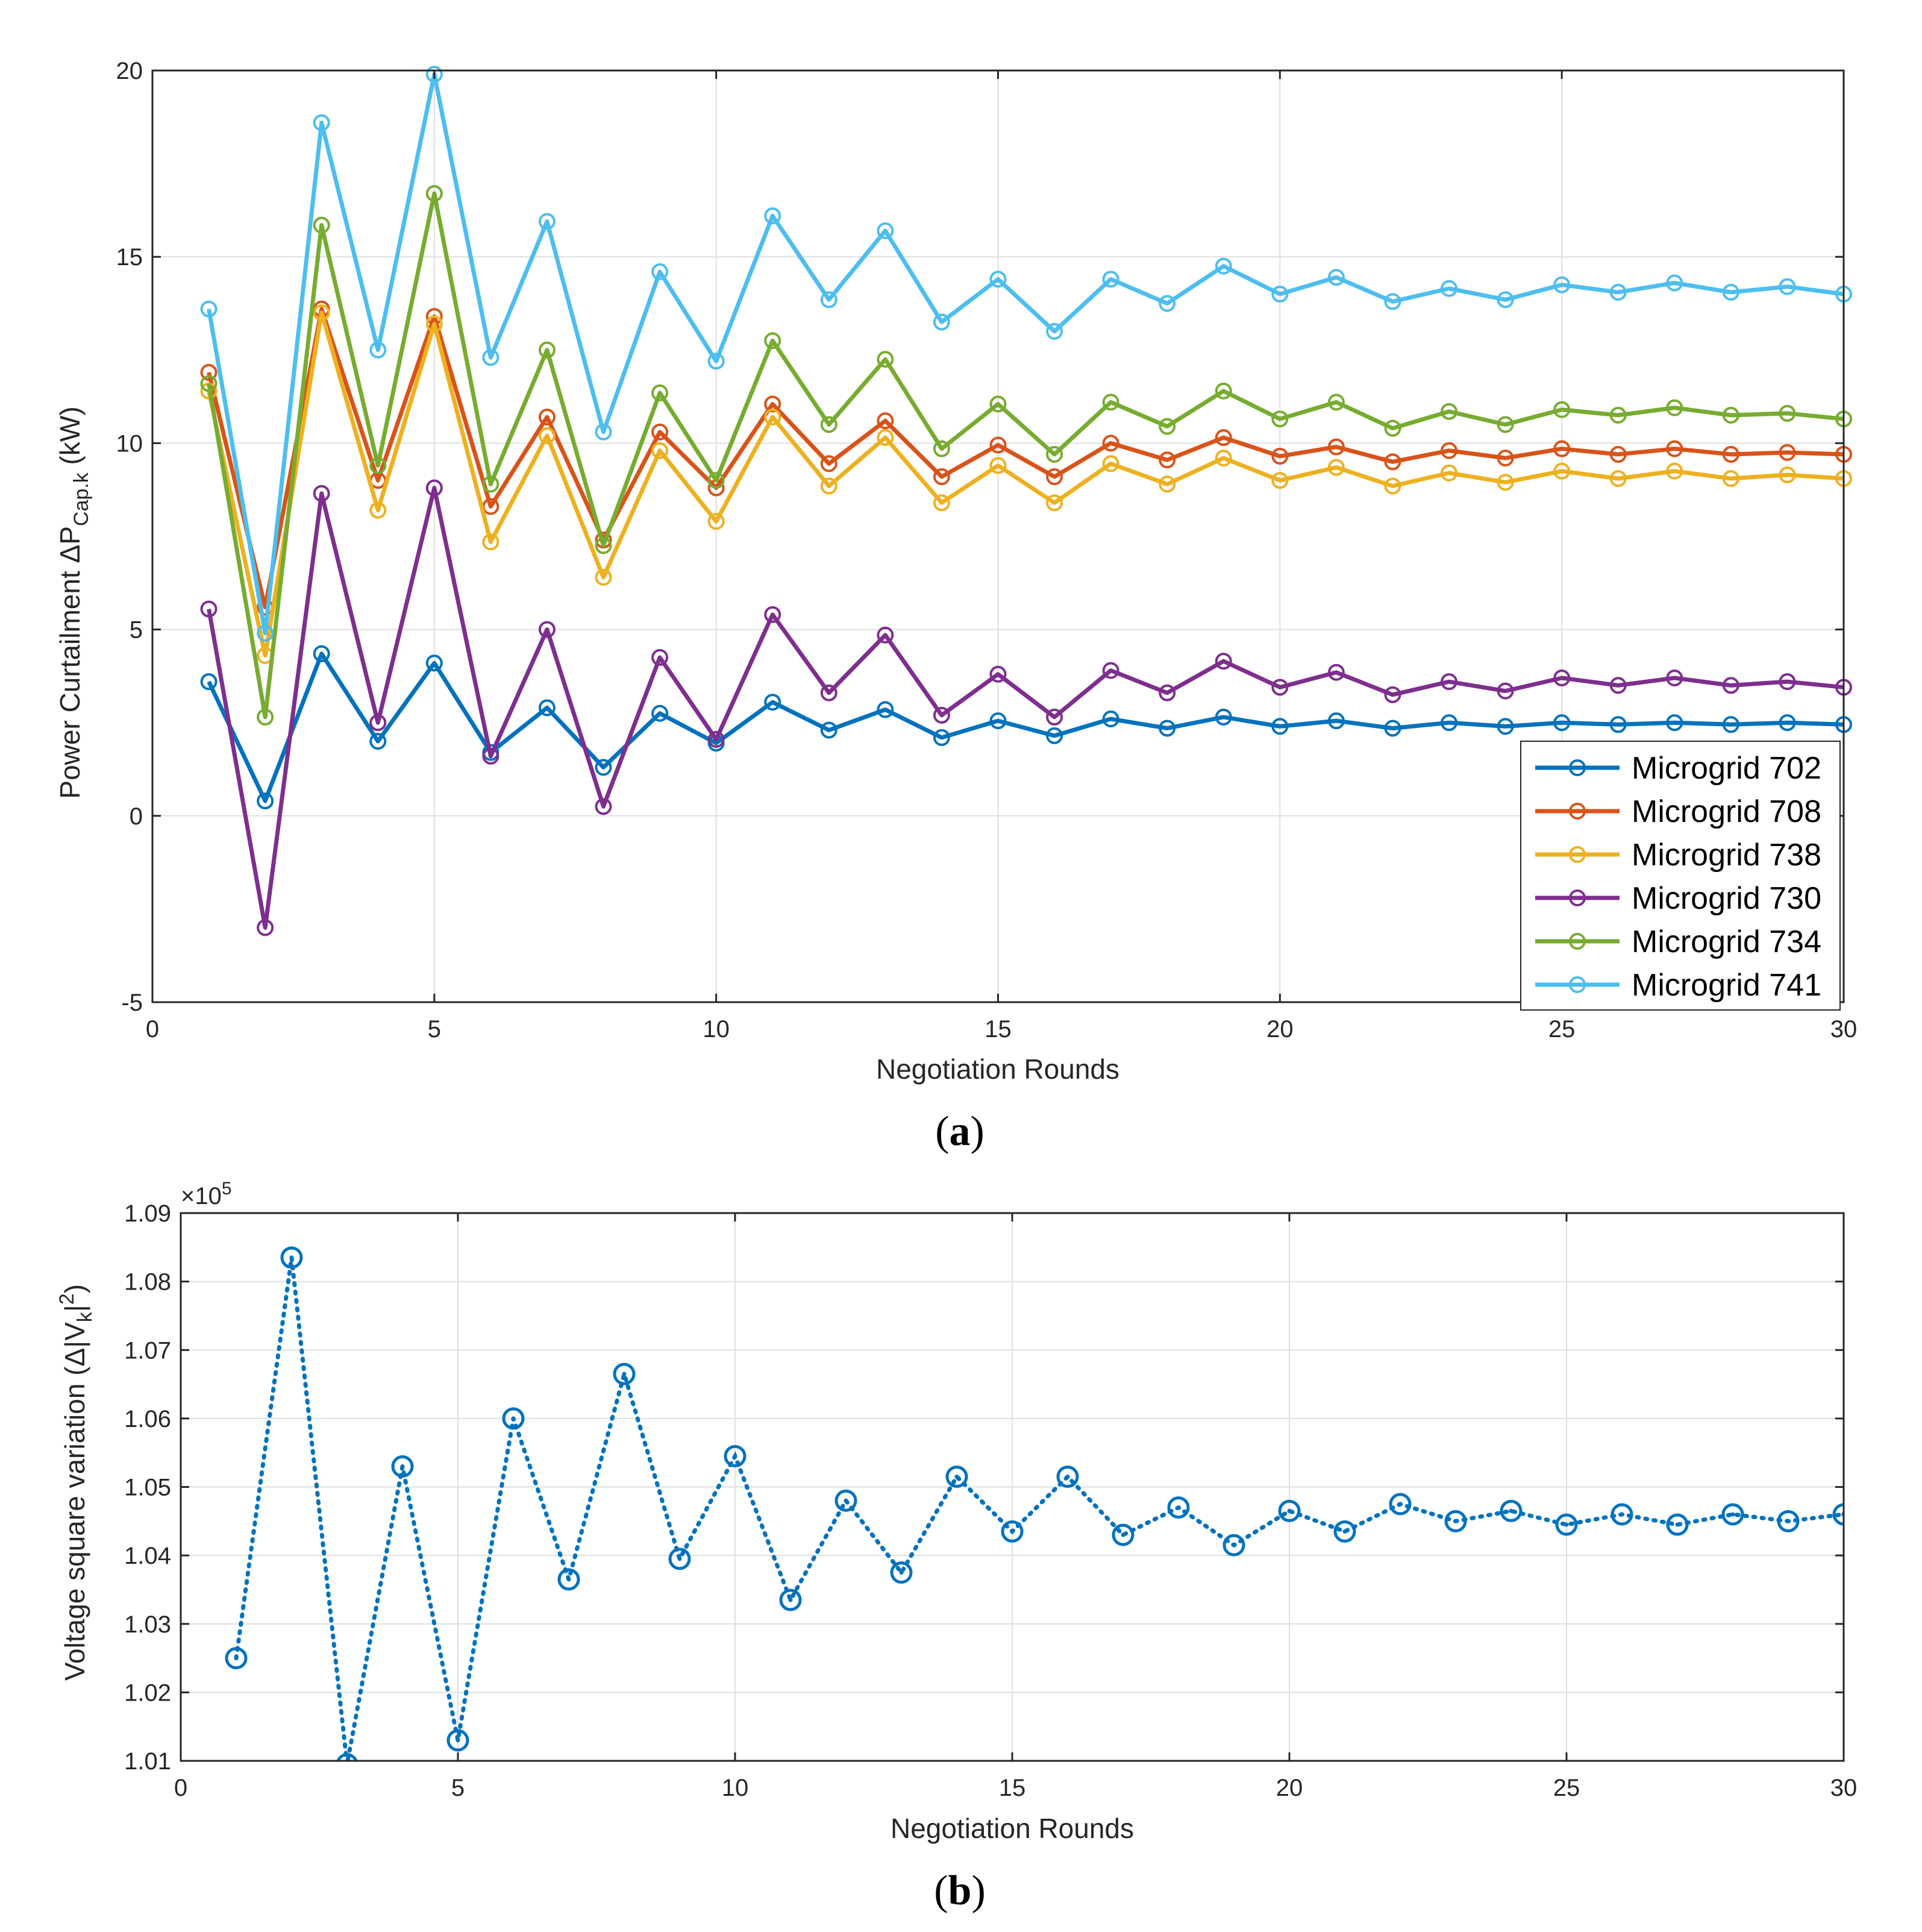 This screenshot has width=1922, height=1932. What do you see at coordinates (1678, 811) in the screenshot?
I see `legend-item: Microgrid 708` at bounding box center [1678, 811].